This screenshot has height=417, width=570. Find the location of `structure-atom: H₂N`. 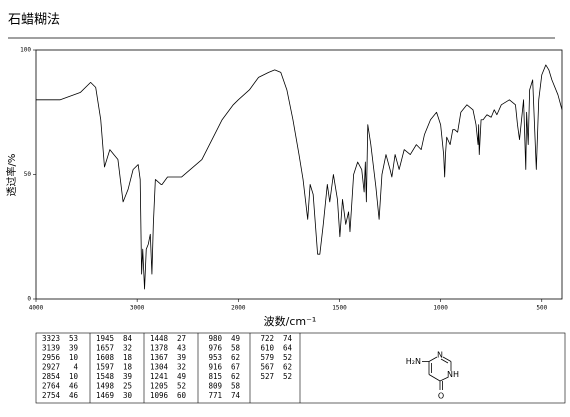

structure-atom: H₂N is located at coordinates (413, 361).